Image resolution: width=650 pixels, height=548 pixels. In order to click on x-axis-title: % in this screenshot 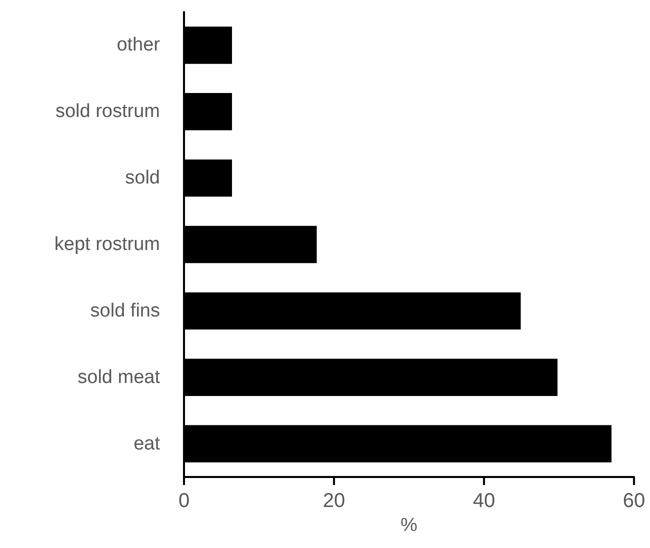, I will do `click(409, 525)`.